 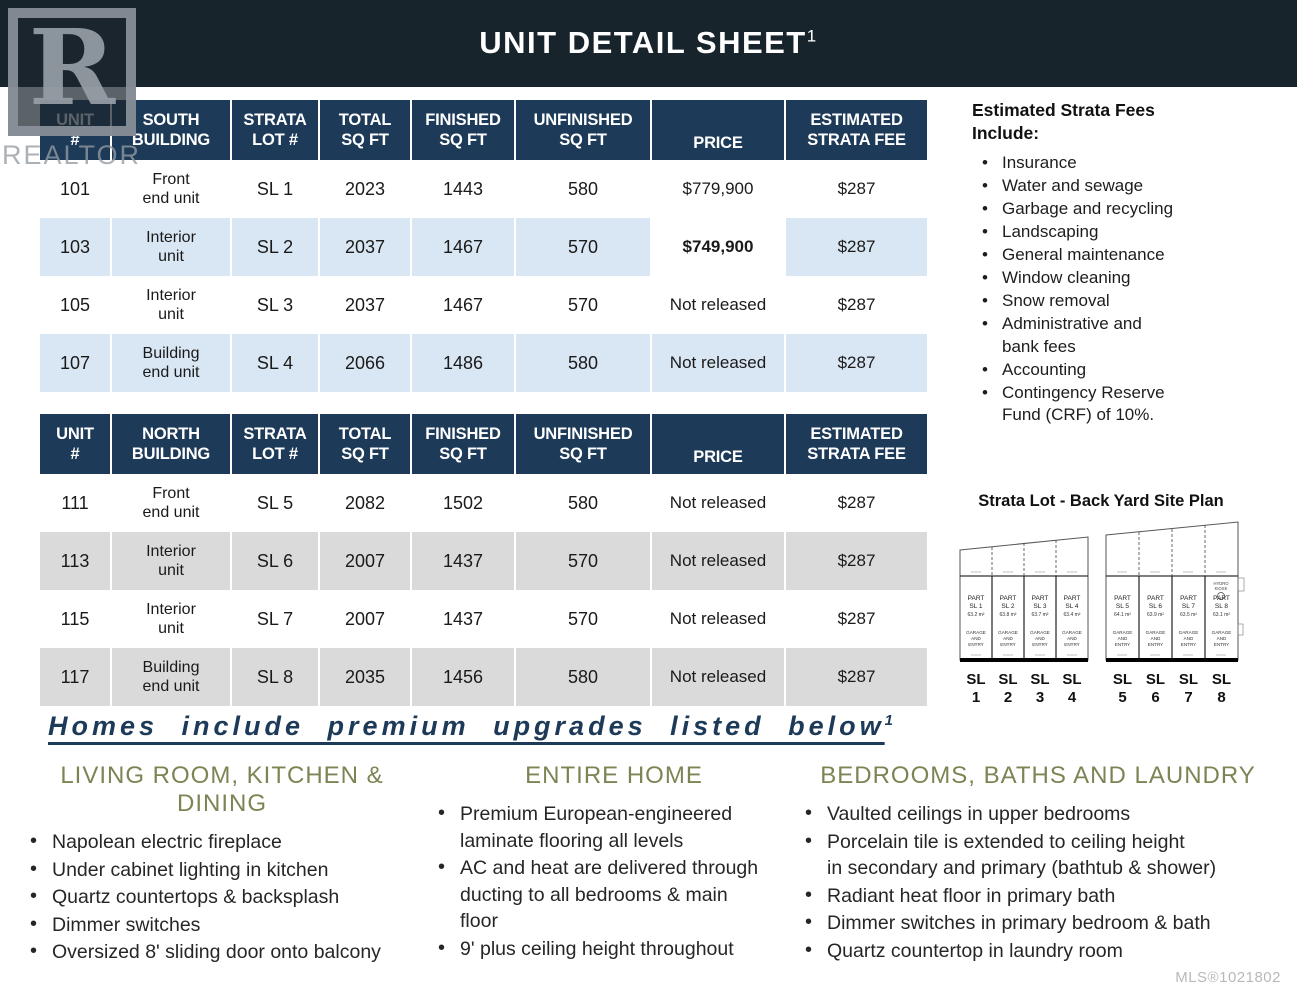 I want to click on site-plan-label: 63.8 m², so click(x=1008, y=615).